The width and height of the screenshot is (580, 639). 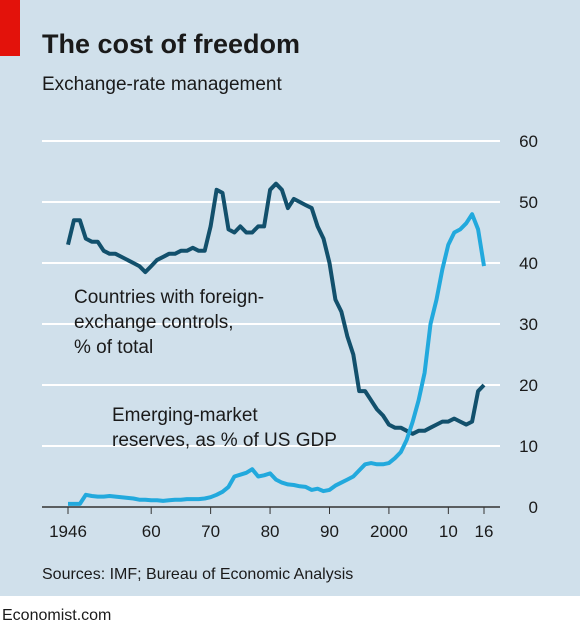 What do you see at coordinates (169, 297) in the screenshot?
I see `annotation: Countries with foreign-` at bounding box center [169, 297].